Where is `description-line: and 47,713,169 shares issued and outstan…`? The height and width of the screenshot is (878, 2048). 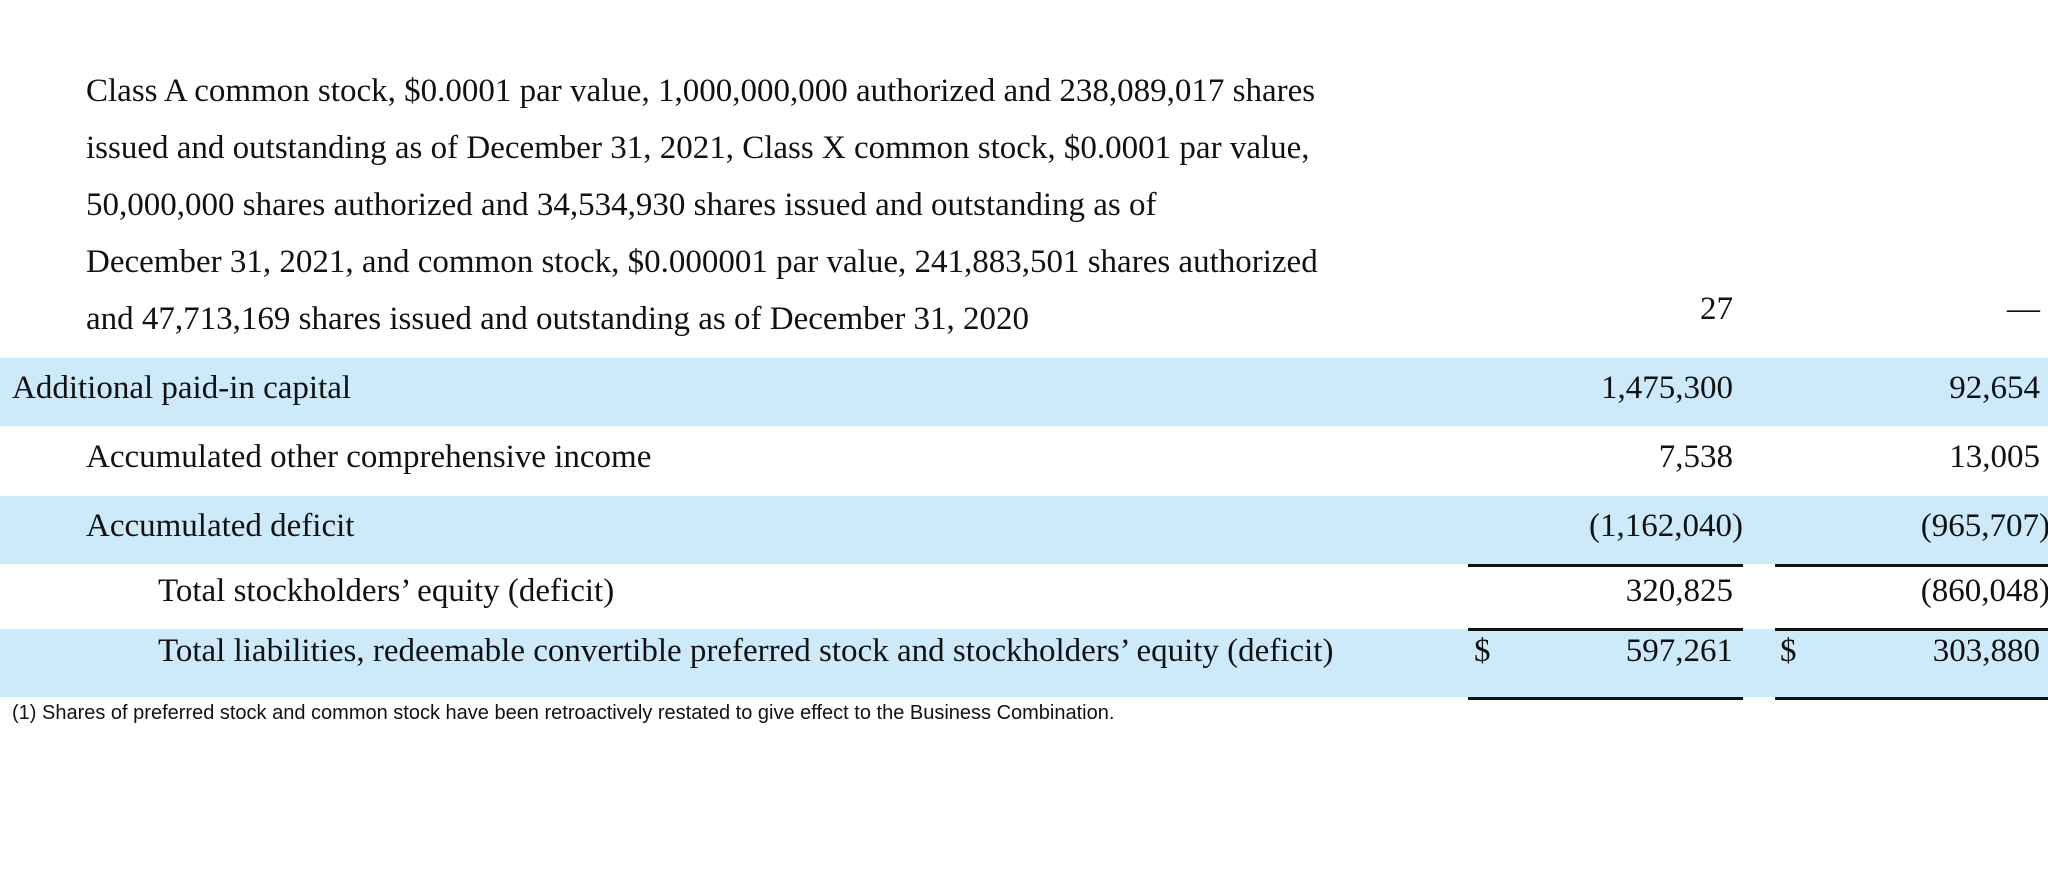
description-line: and 47,713,169 shares issued and outstan… is located at coordinates (558, 319).